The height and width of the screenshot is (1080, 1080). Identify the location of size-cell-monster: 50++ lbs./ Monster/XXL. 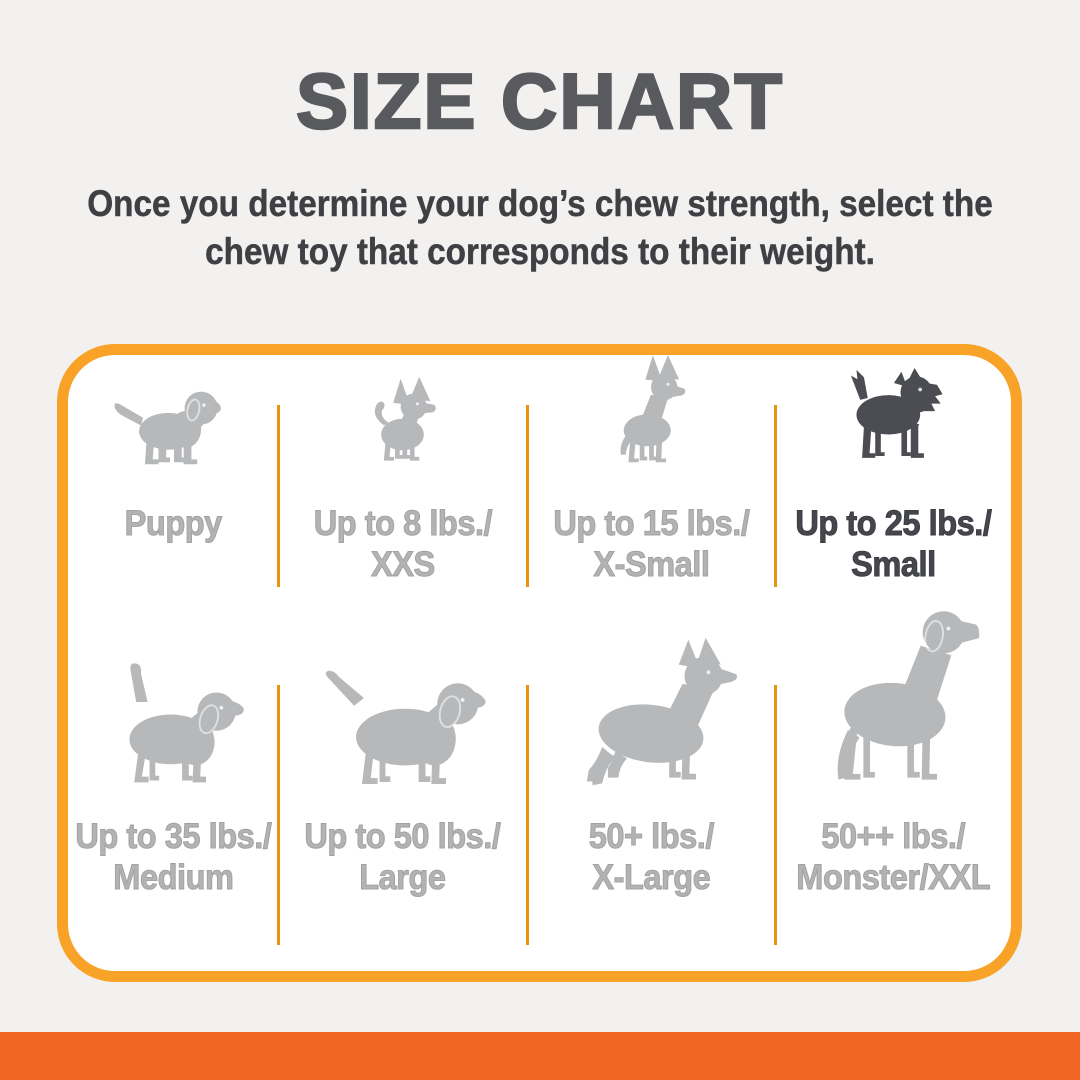
(893, 791).